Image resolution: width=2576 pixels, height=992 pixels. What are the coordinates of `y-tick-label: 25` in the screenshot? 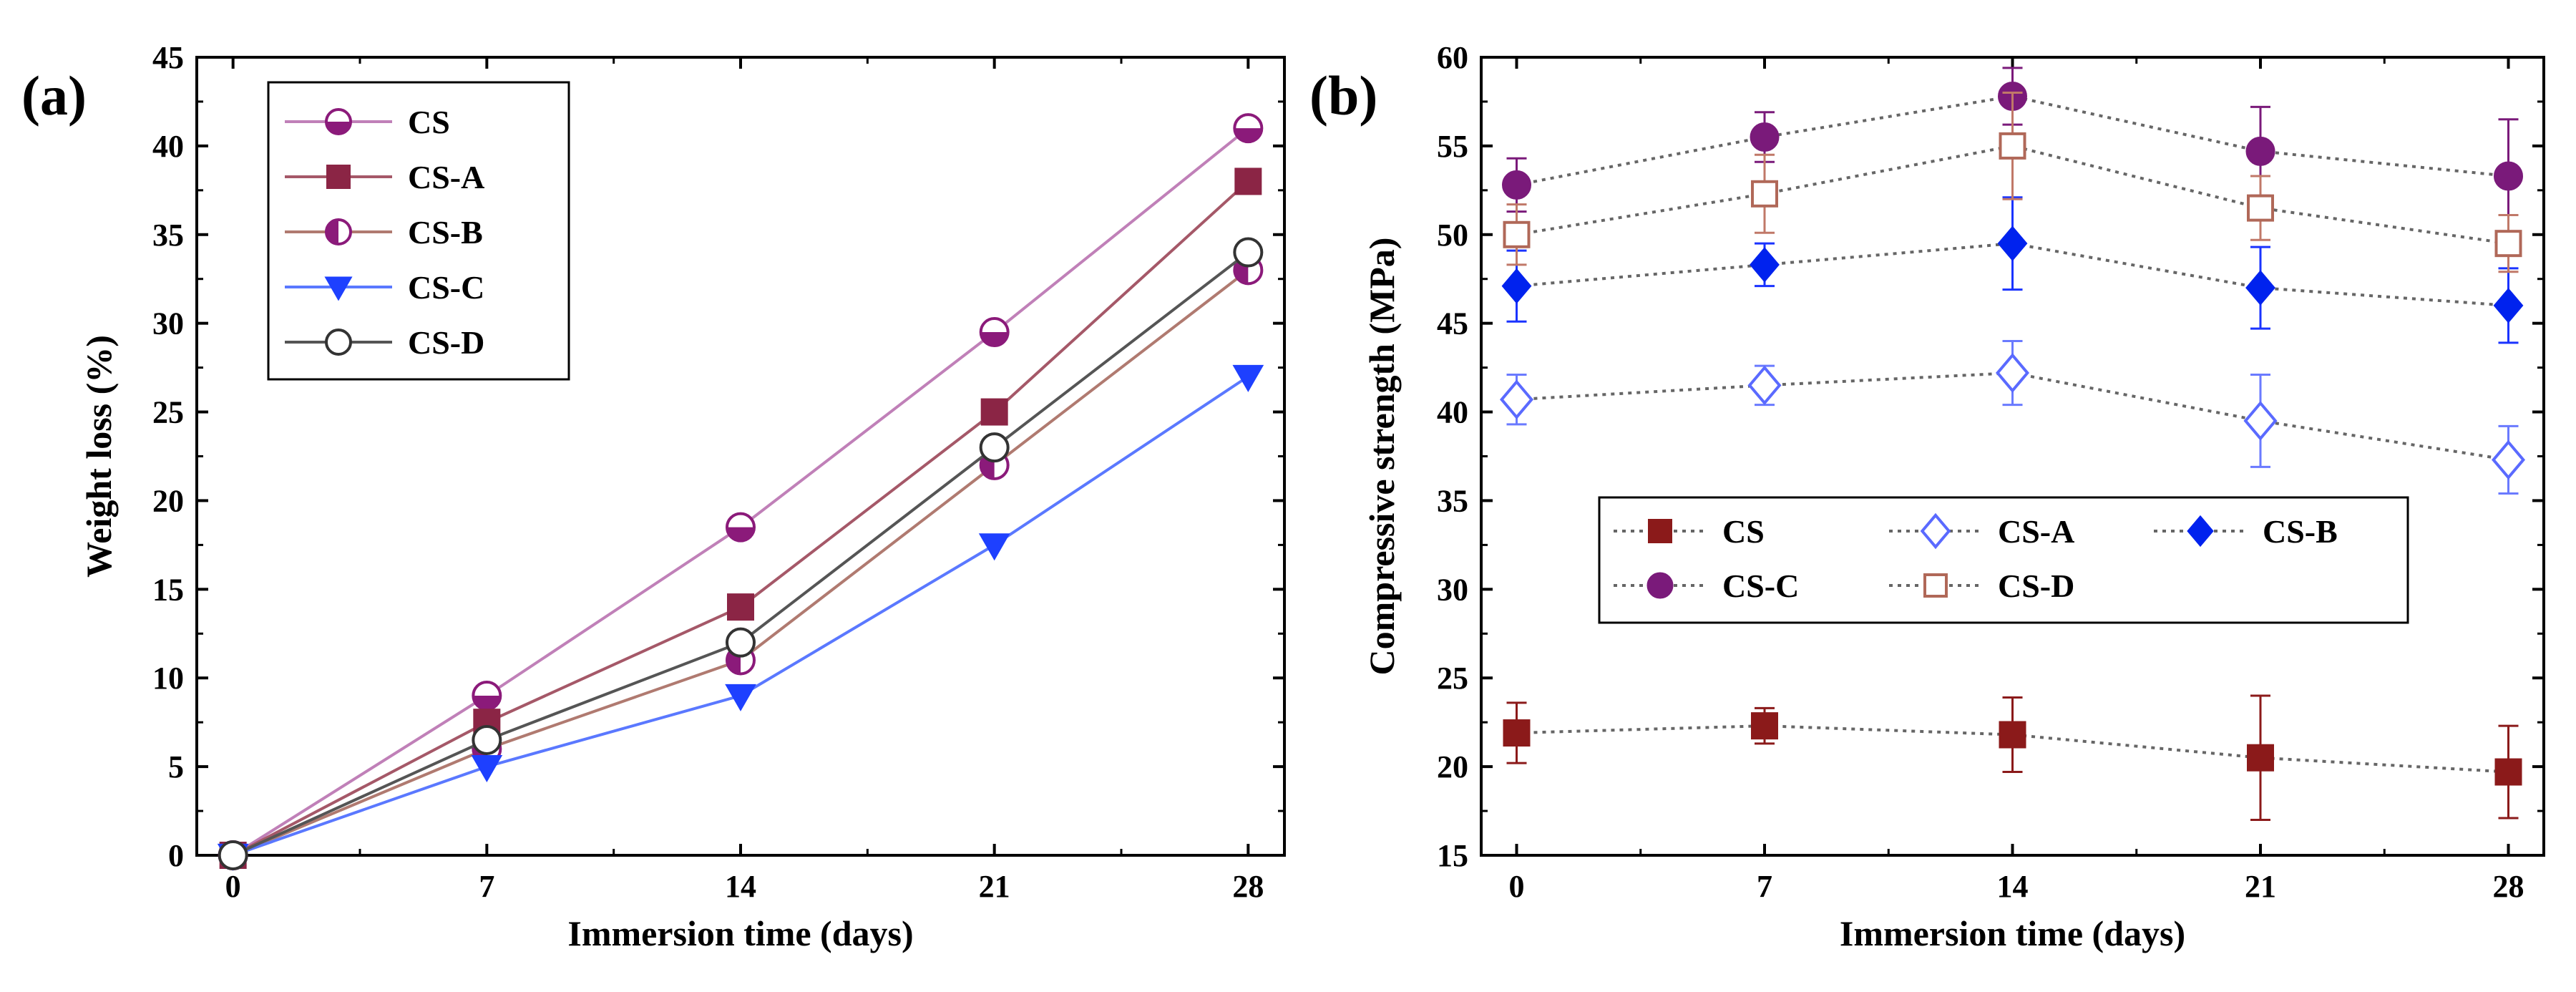 It's located at (168, 413).